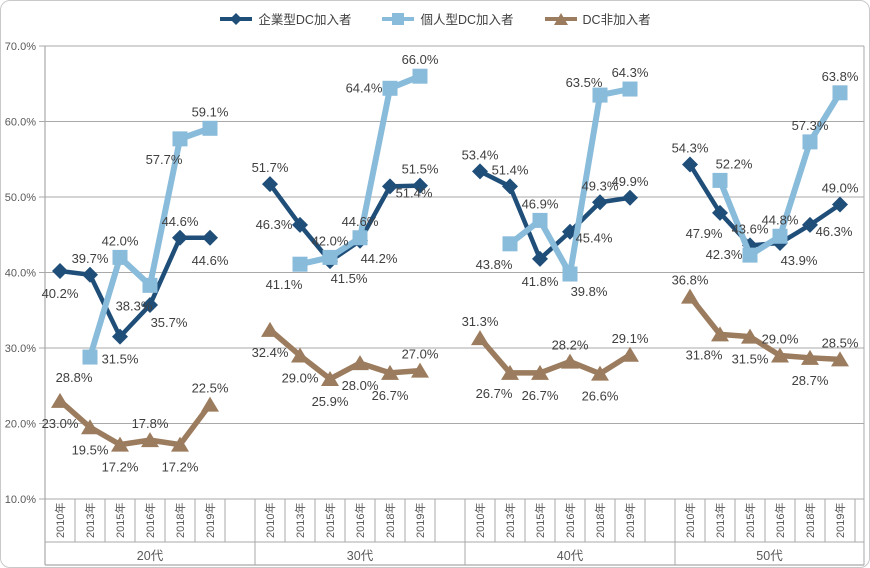  I want to click on data-label: 26.6%, so click(600, 396).